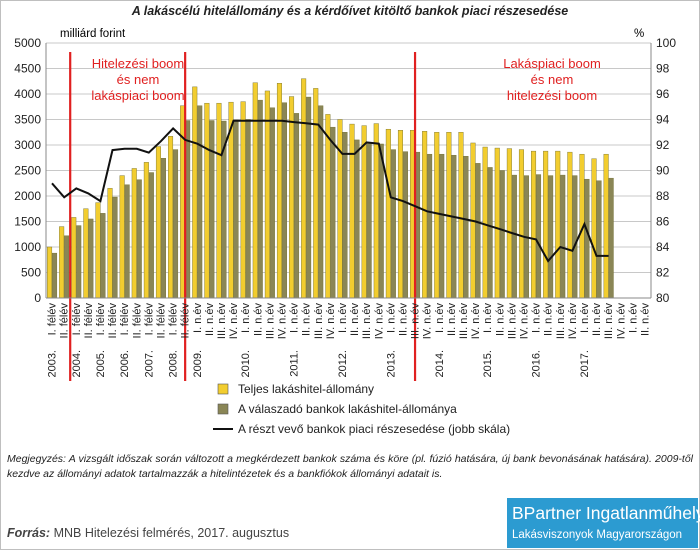 The width and height of the screenshot is (700, 550). Describe the element at coordinates (138, 79) in the screenshot. I see `boom-annotation: és nem` at that location.